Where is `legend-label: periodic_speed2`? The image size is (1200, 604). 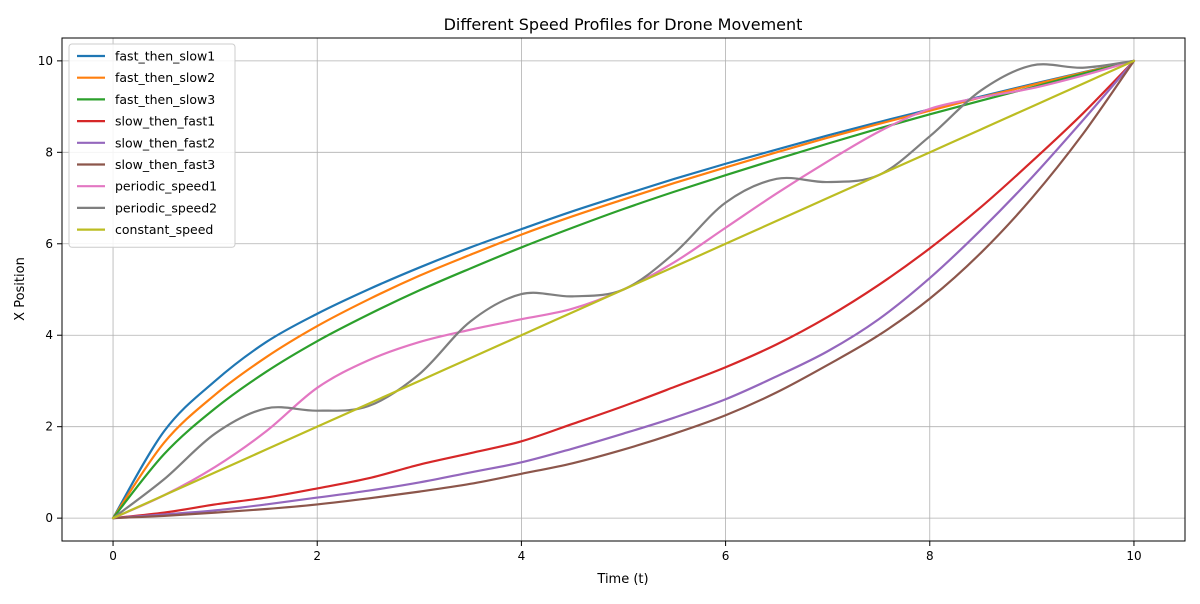 legend-label: periodic_speed2 is located at coordinates (166, 207).